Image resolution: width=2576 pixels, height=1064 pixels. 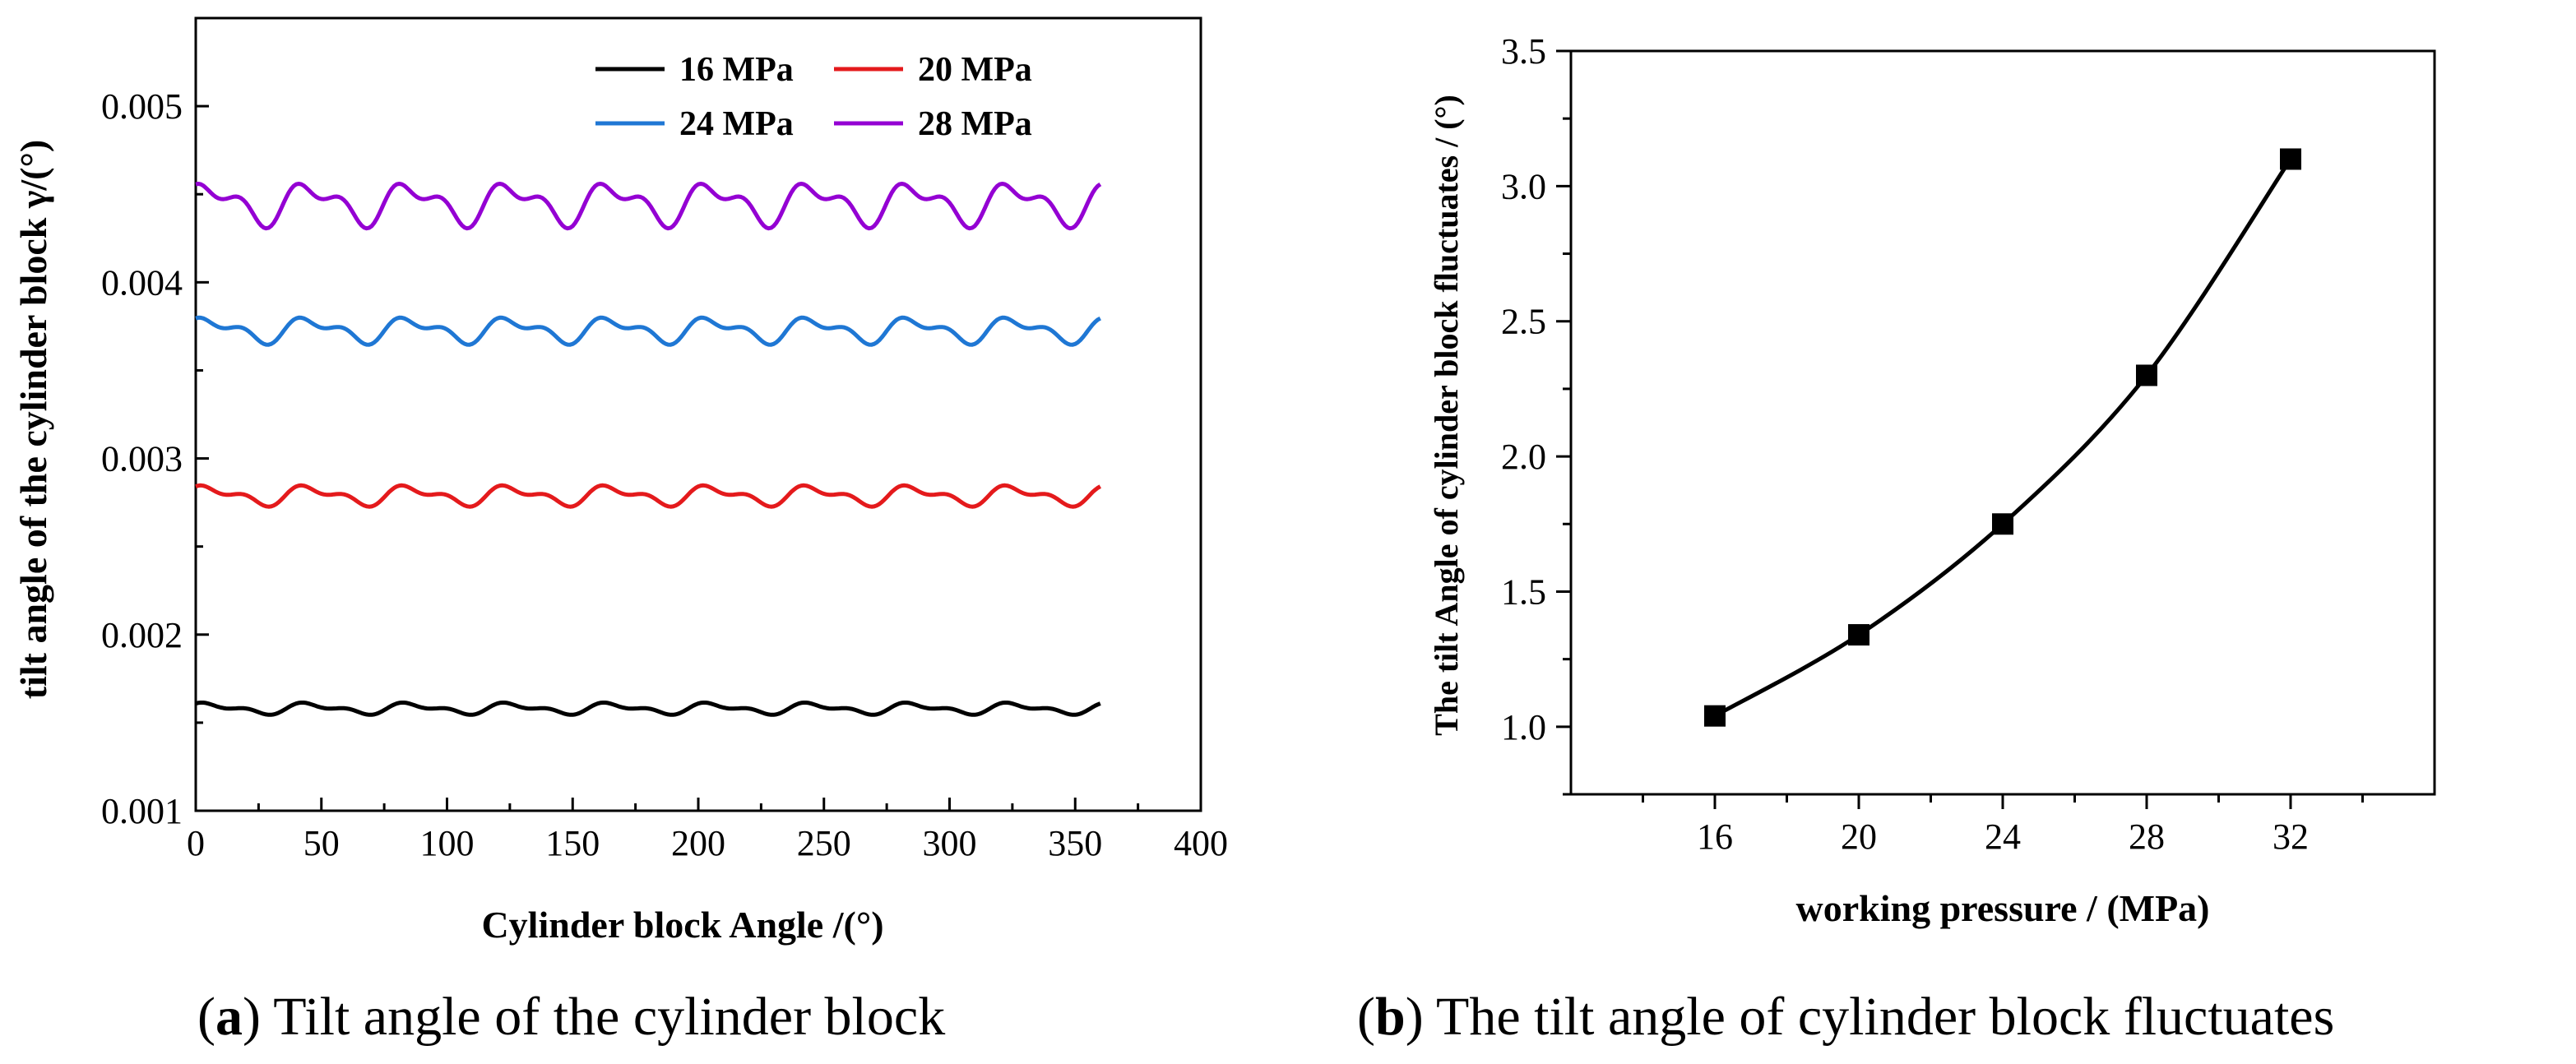 I want to click on x-tick-label-b: 24, so click(x=2003, y=837).